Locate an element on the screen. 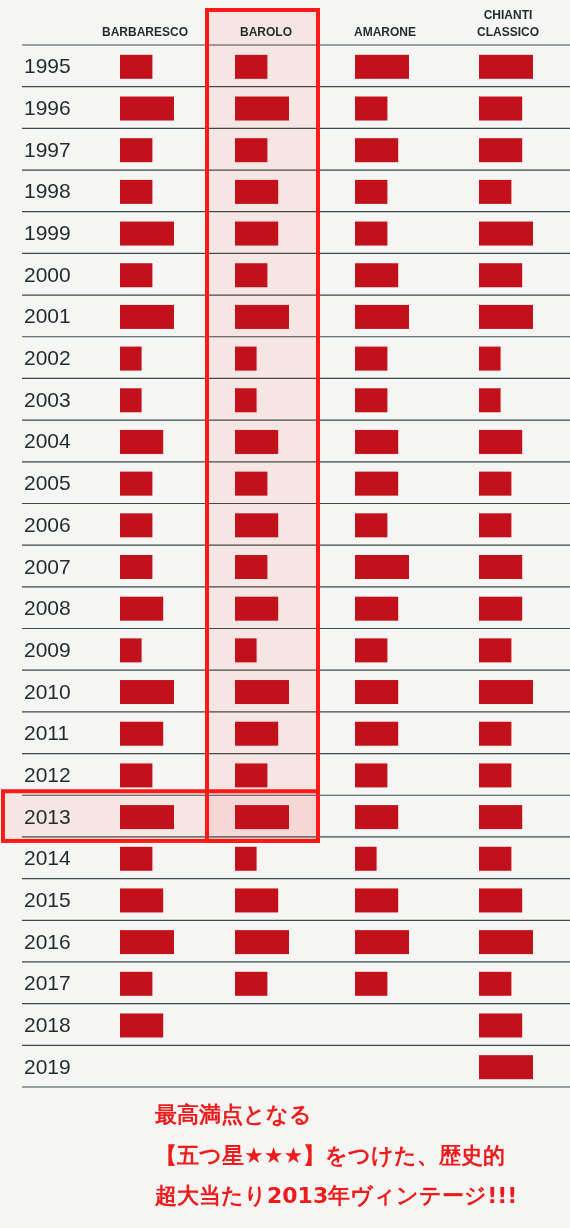 This screenshot has height=1228, width=570. y-tick-label: 1998 is located at coordinates (47, 191).